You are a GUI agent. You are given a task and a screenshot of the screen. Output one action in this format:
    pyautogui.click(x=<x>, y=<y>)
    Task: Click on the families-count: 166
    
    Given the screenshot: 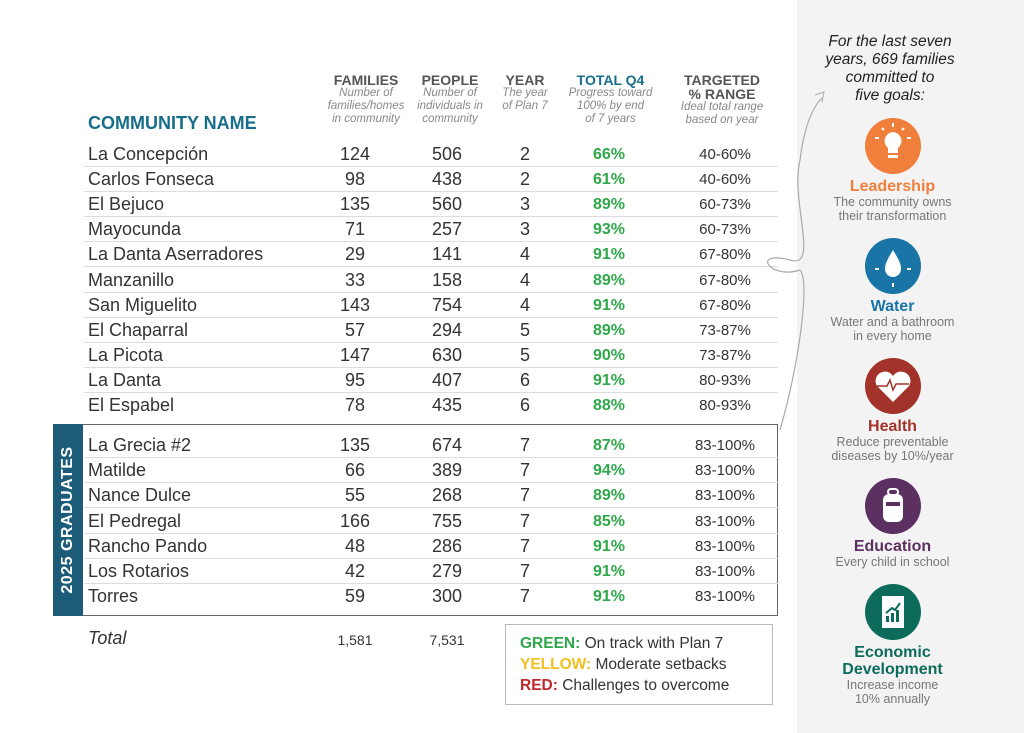 What is the action you would take?
    pyautogui.click(x=355, y=520)
    